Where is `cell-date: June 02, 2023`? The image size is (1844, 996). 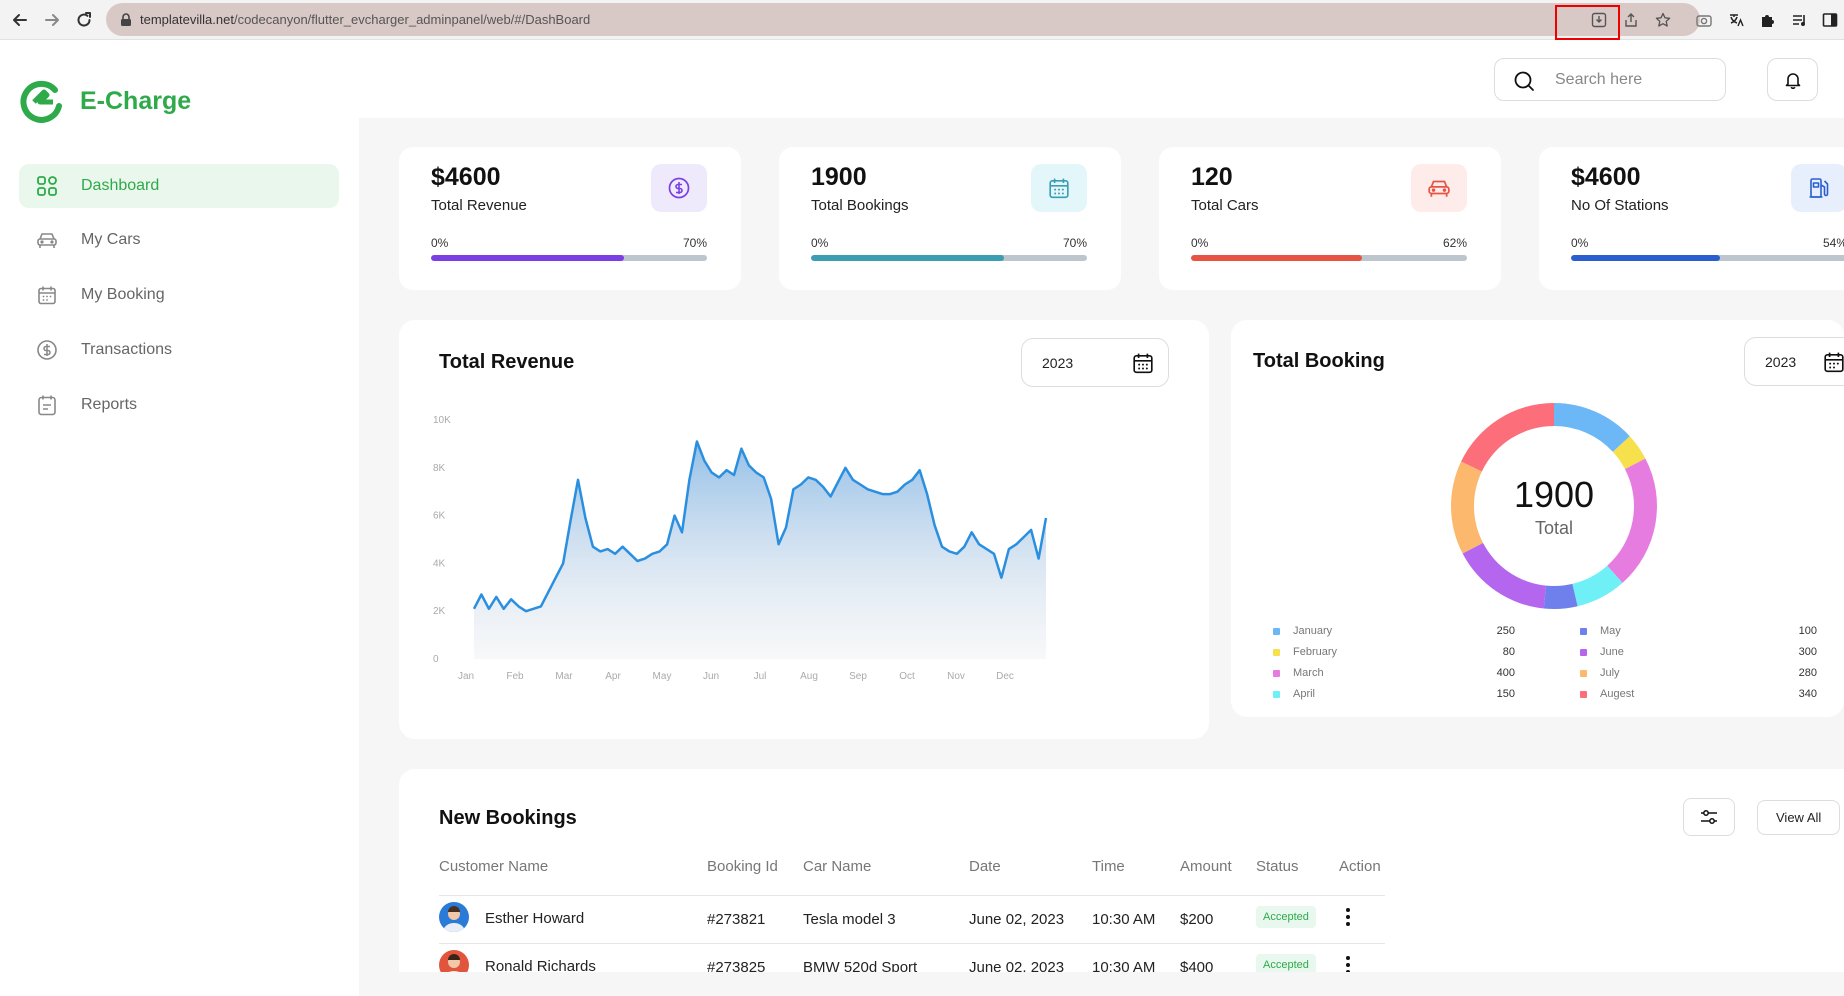
cell-date: June 02, 2023 is located at coordinates (1017, 967).